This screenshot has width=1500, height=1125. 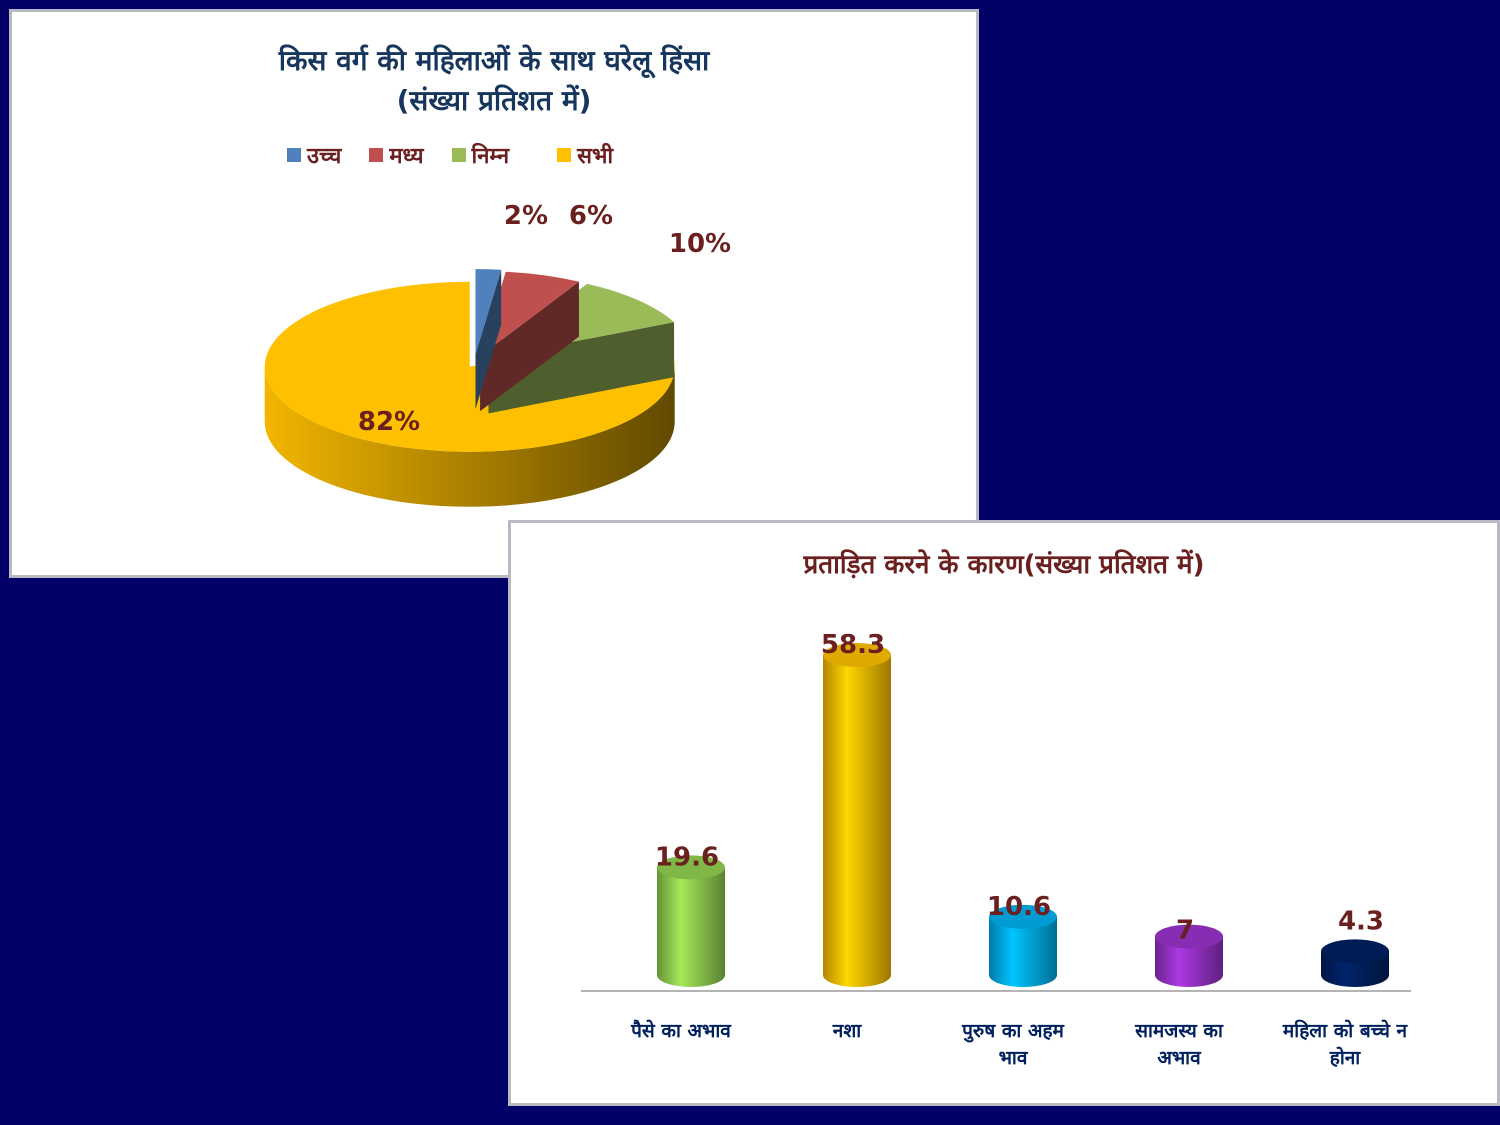 What do you see at coordinates (389, 422) in the screenshot?
I see `pie-data-label-3: 82%` at bounding box center [389, 422].